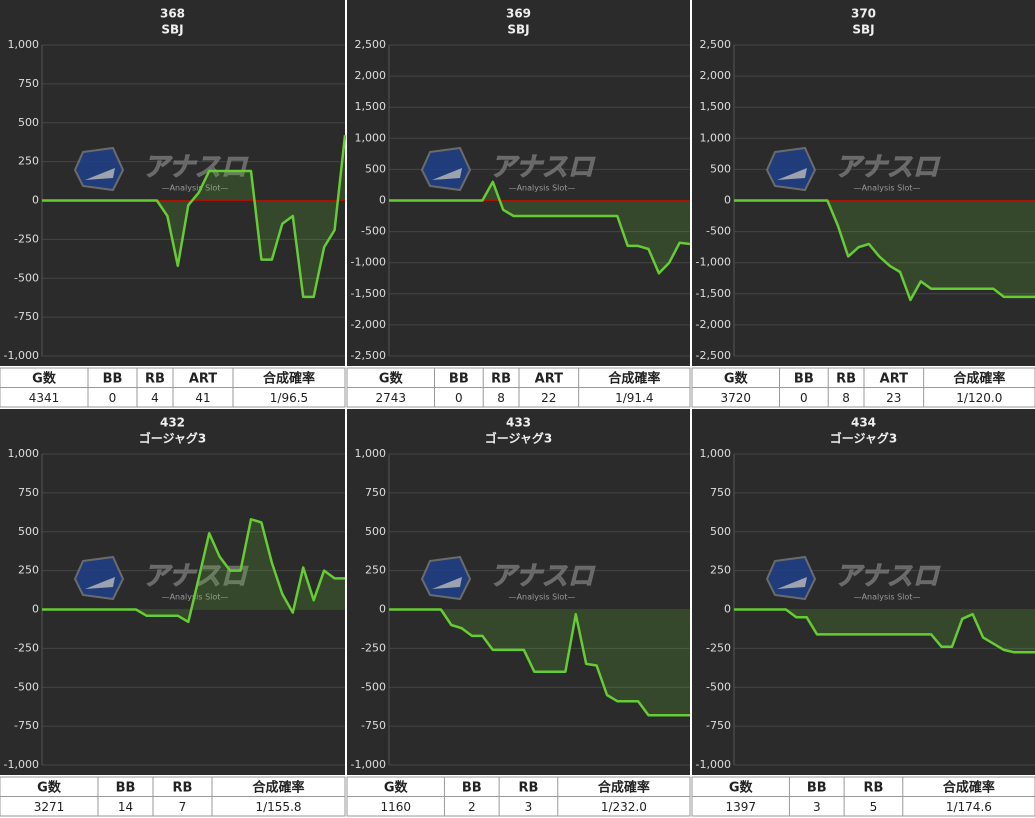  What do you see at coordinates (518, 423) in the screenshot?
I see `chart-title: 433` at bounding box center [518, 423].